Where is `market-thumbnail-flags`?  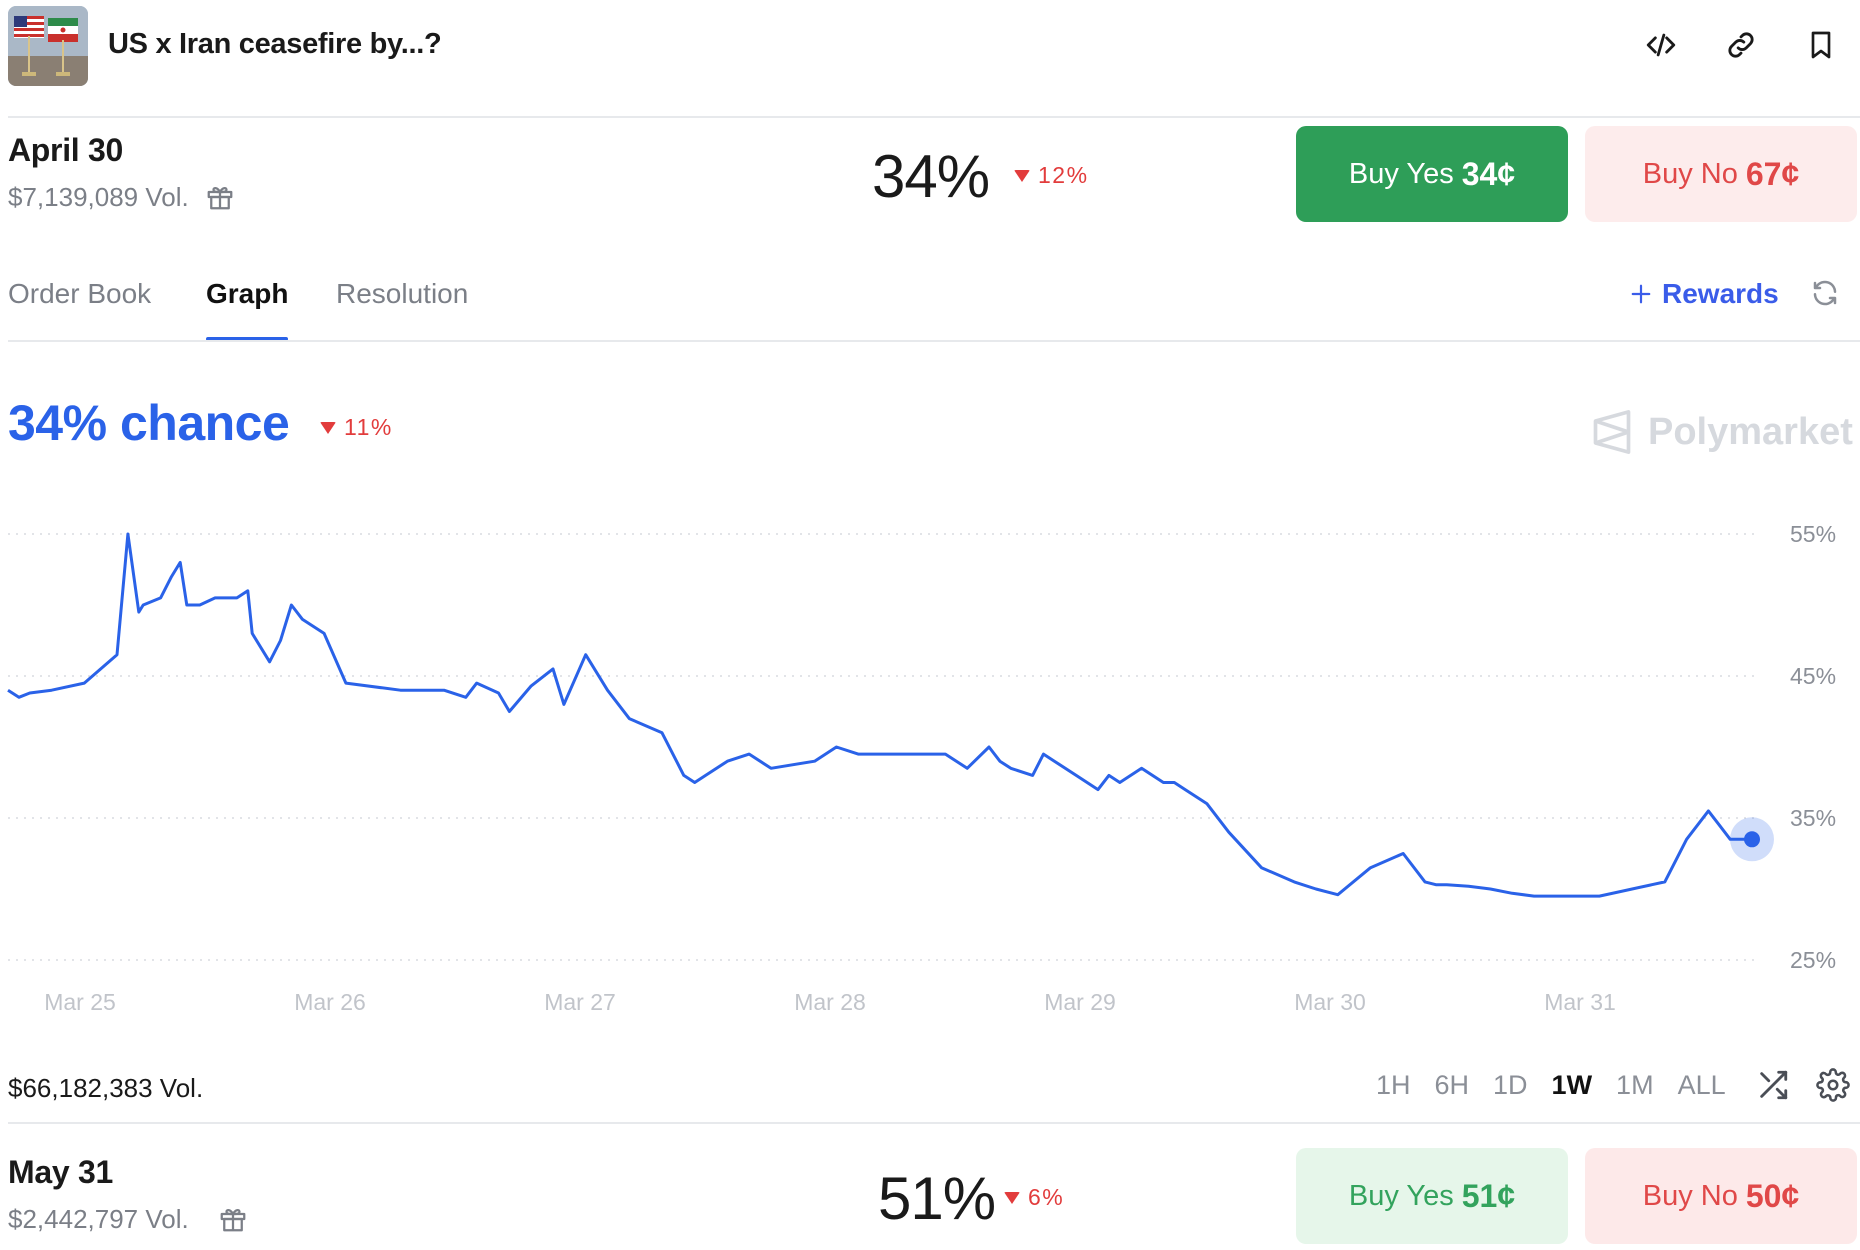 market-thumbnail-flags is located at coordinates (48, 46).